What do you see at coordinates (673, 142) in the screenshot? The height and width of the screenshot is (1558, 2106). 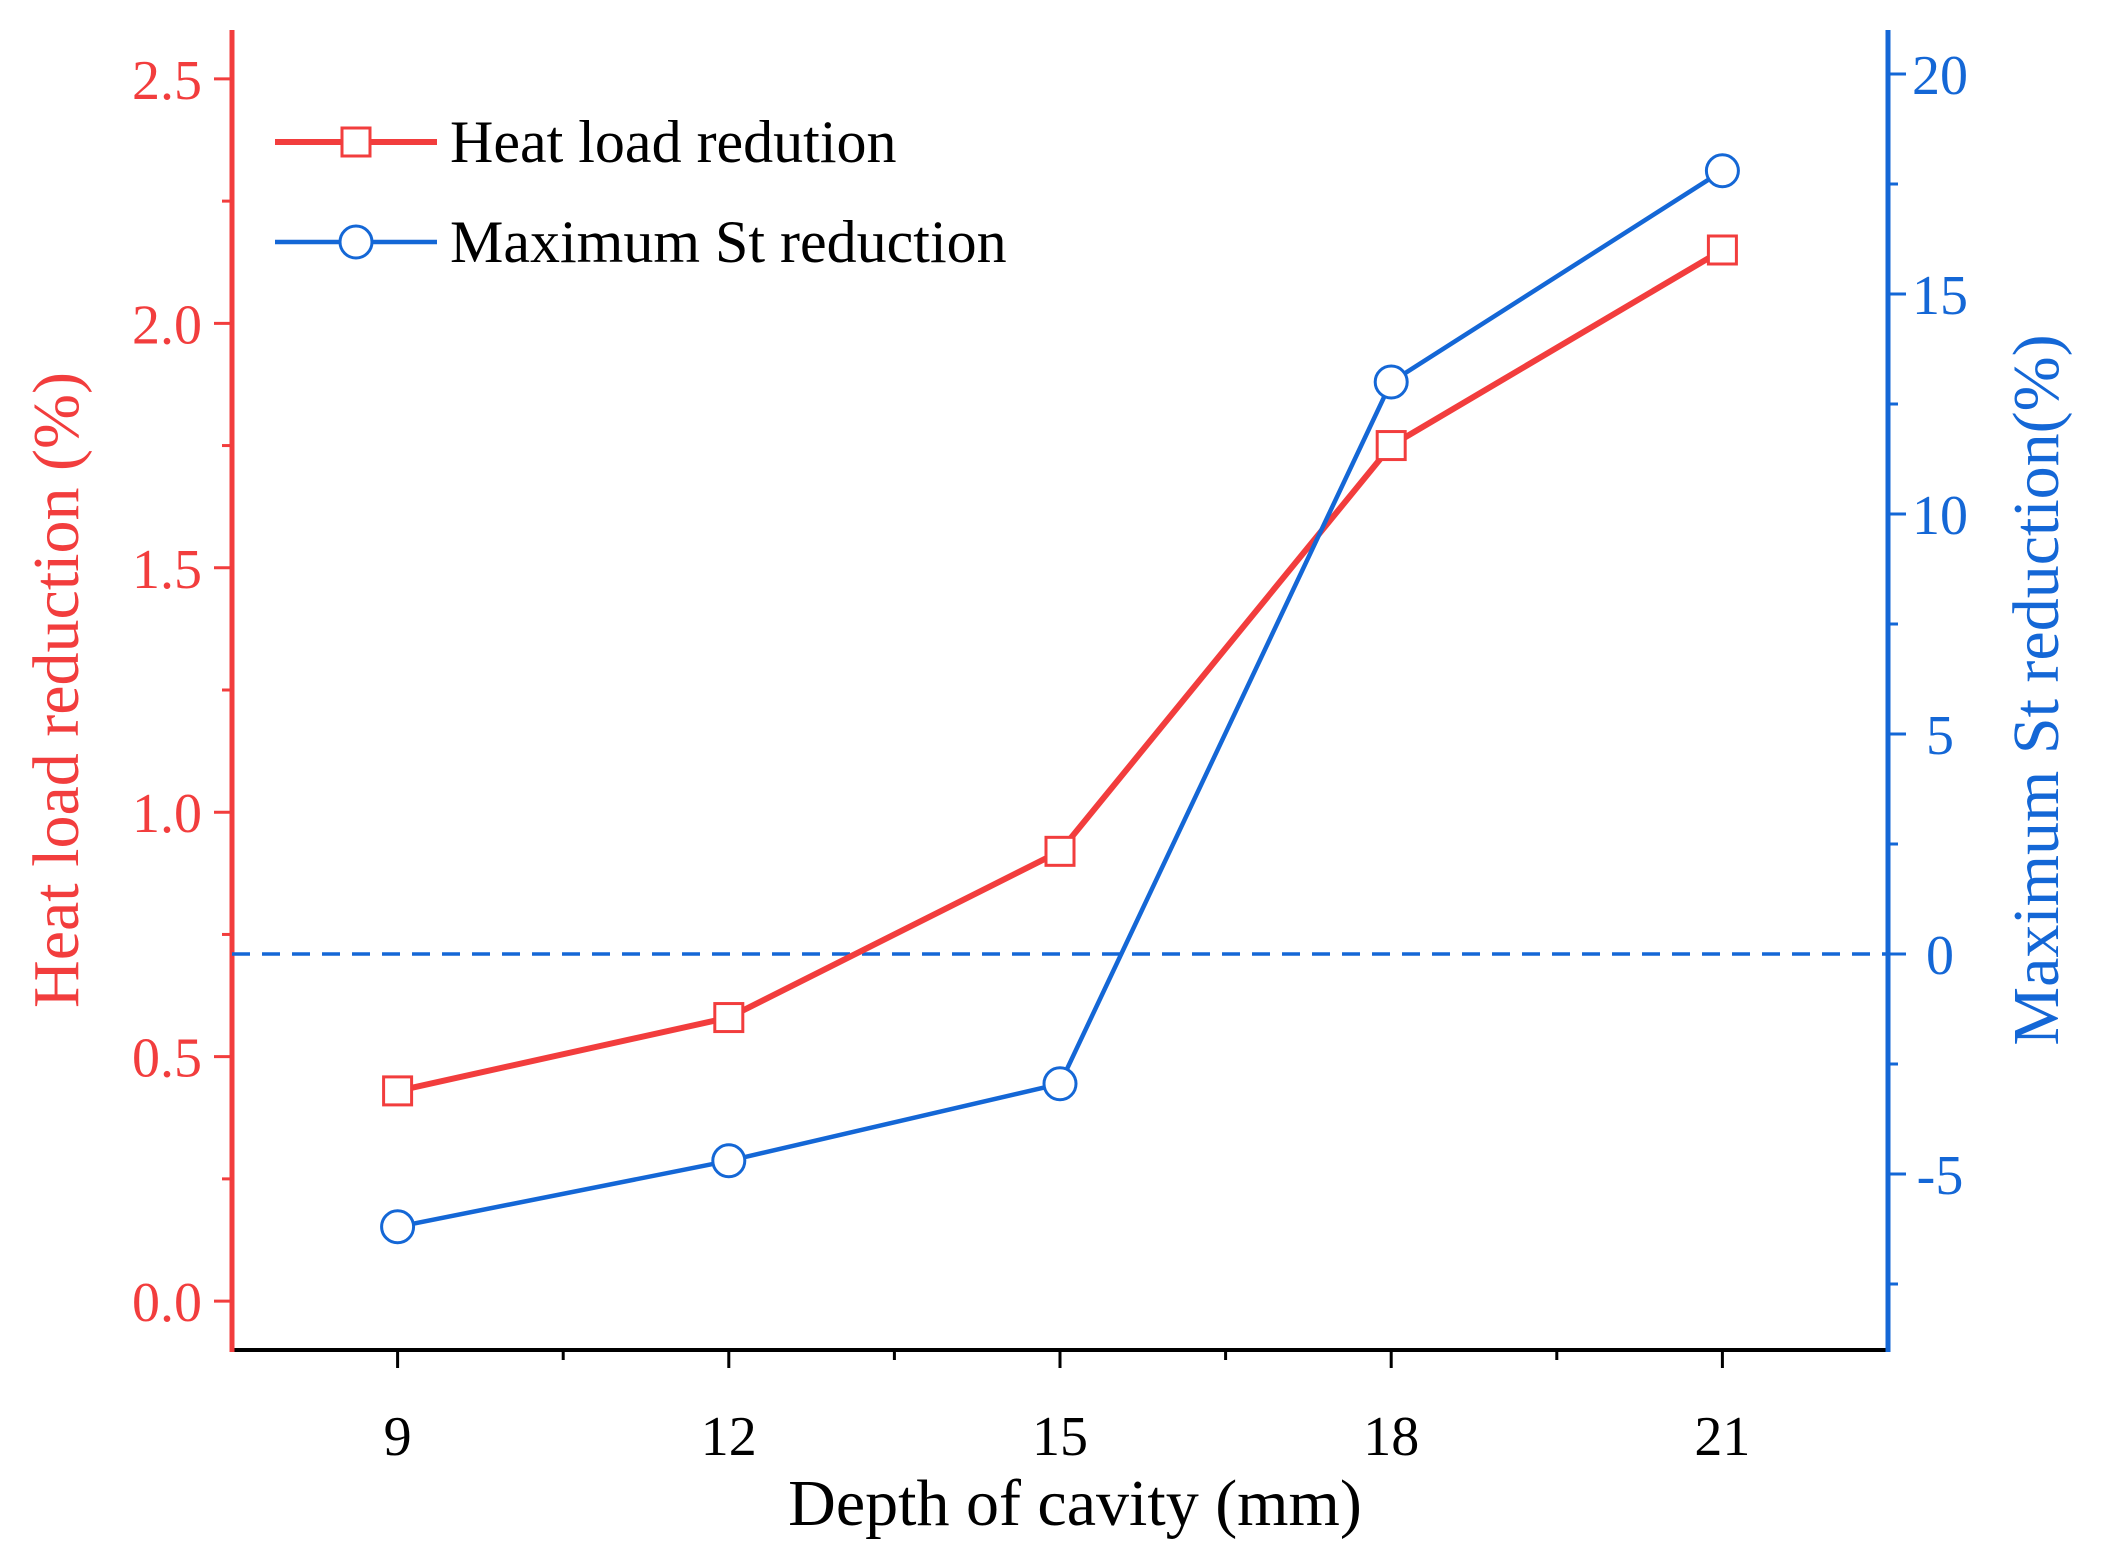 I see `legend-label: Heat load redution` at bounding box center [673, 142].